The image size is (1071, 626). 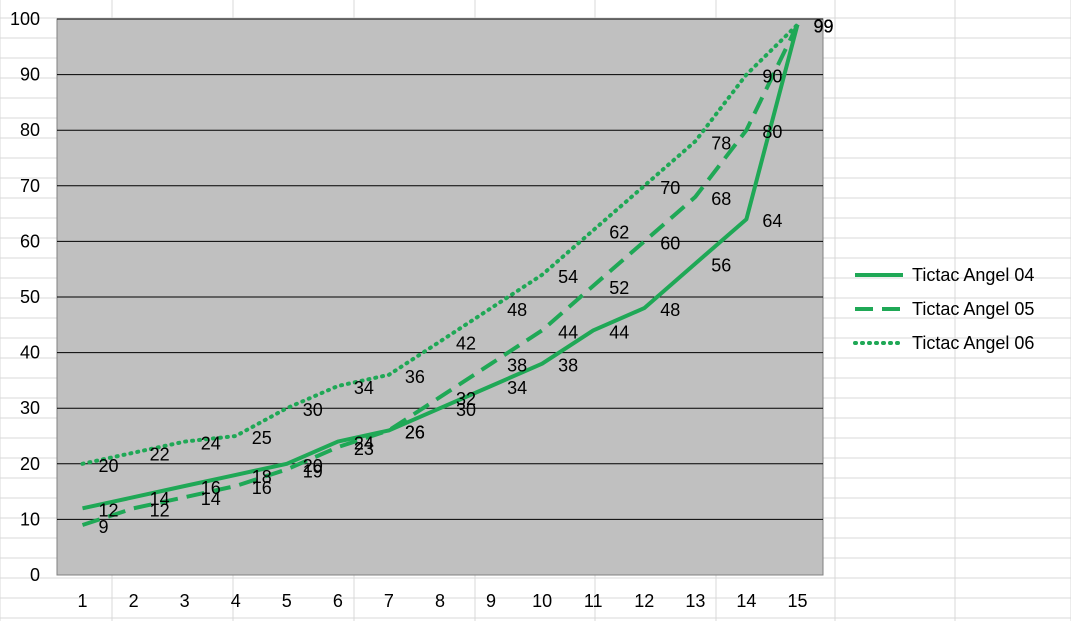 I want to click on x-tick-label: 13, so click(x=695, y=601).